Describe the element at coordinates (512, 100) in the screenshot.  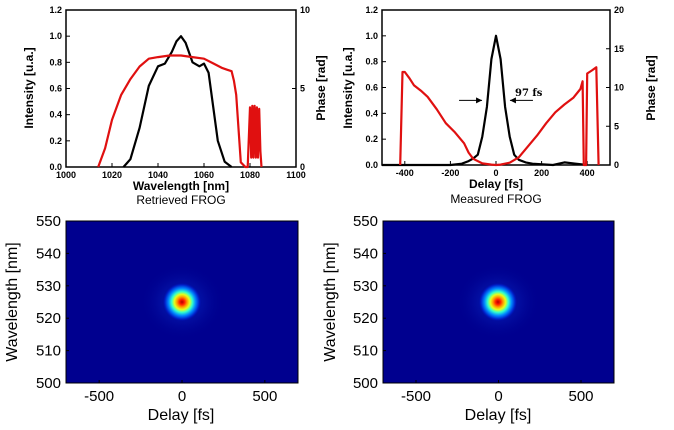
I see `fwhm-arrowhead-right` at that location.